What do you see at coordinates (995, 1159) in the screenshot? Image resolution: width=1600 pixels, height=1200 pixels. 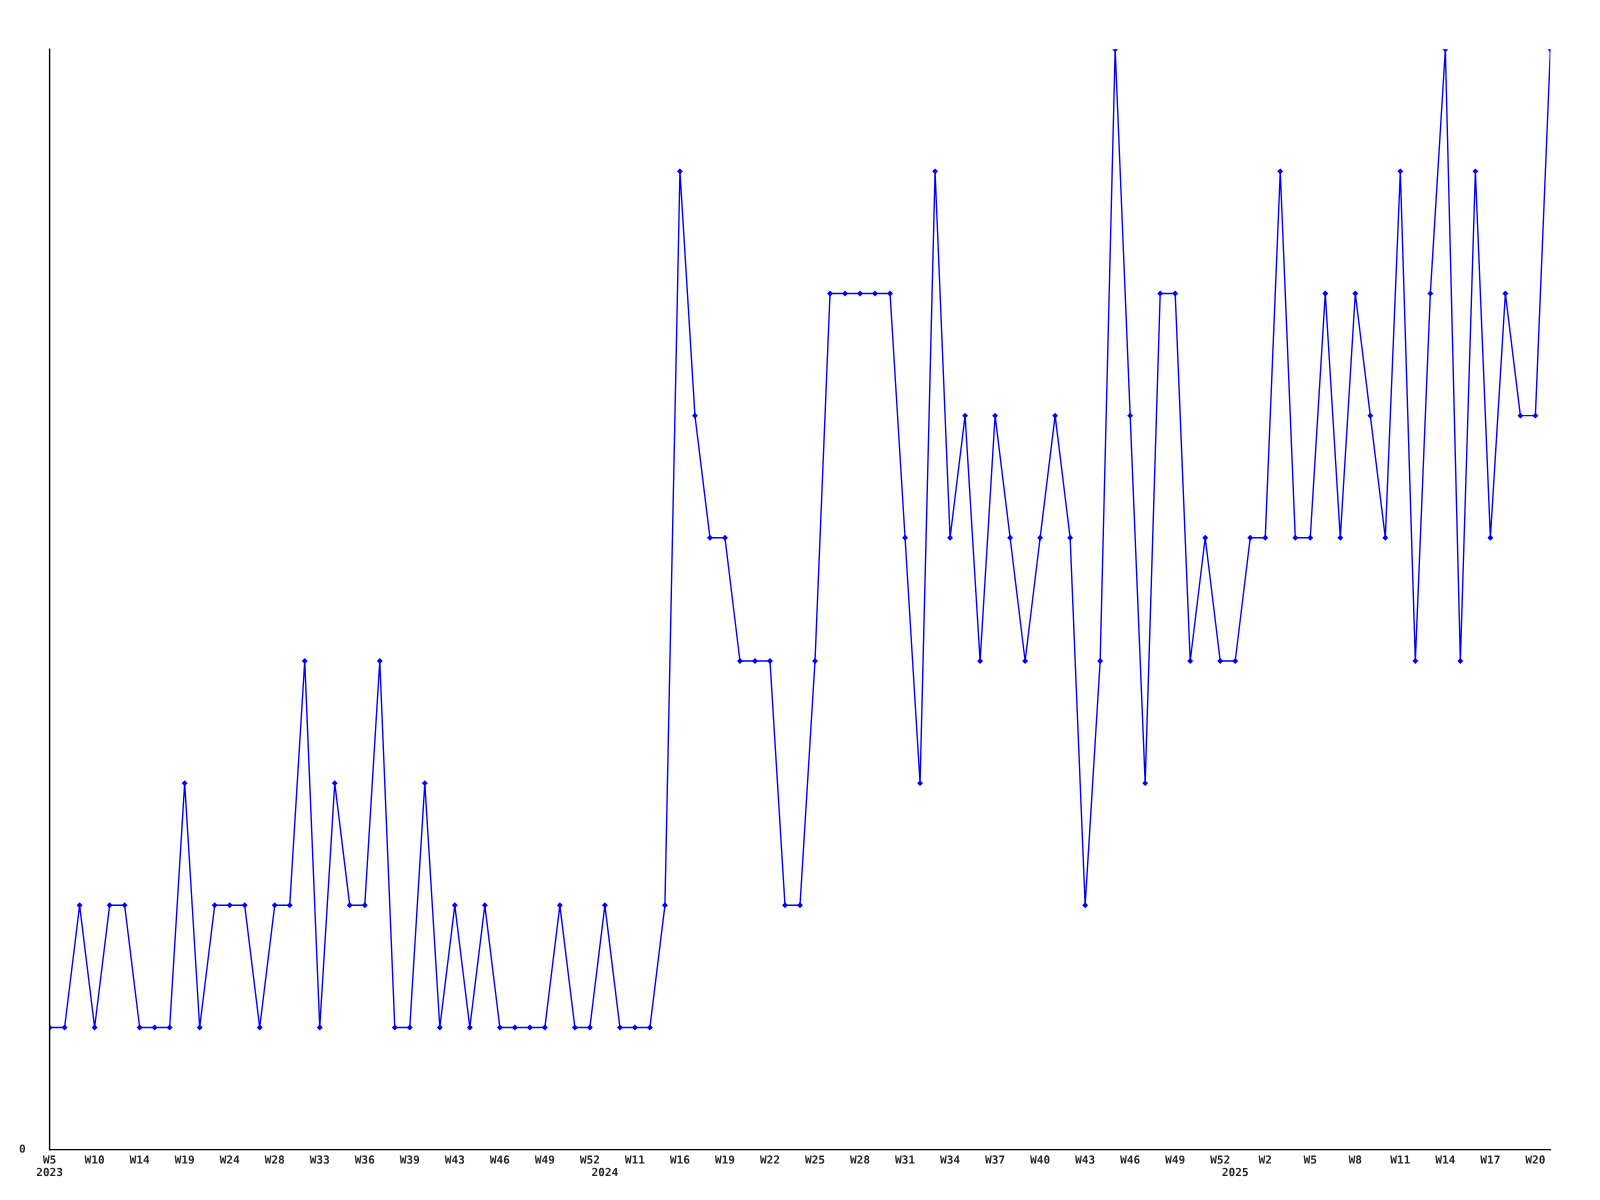 I see `x-tick-label: W37` at bounding box center [995, 1159].